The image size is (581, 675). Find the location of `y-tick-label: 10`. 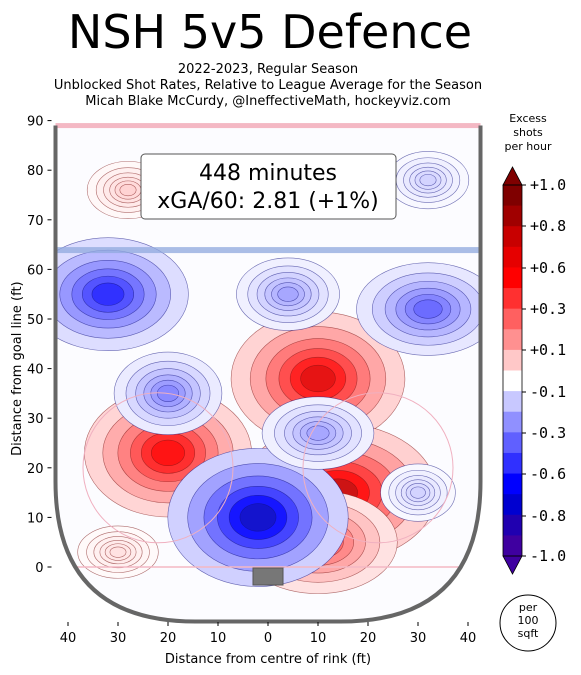

y-tick-label: 10 is located at coordinates (35, 518).